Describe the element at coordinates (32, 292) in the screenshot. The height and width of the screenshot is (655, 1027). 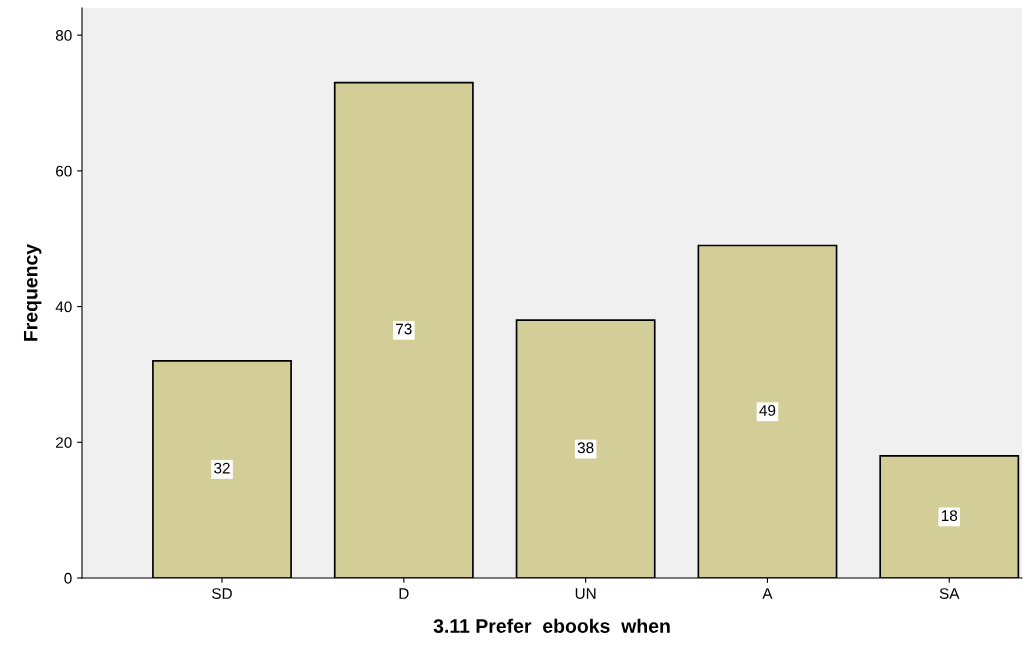
I see `y-axis-title: Frequency` at that location.